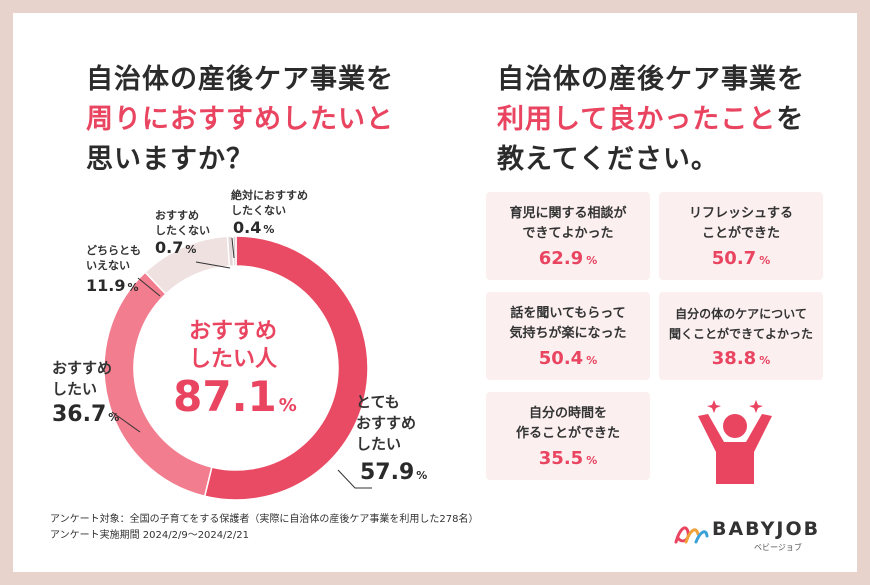  I want to click on card-own-time-value: 35.5%, so click(568, 460).